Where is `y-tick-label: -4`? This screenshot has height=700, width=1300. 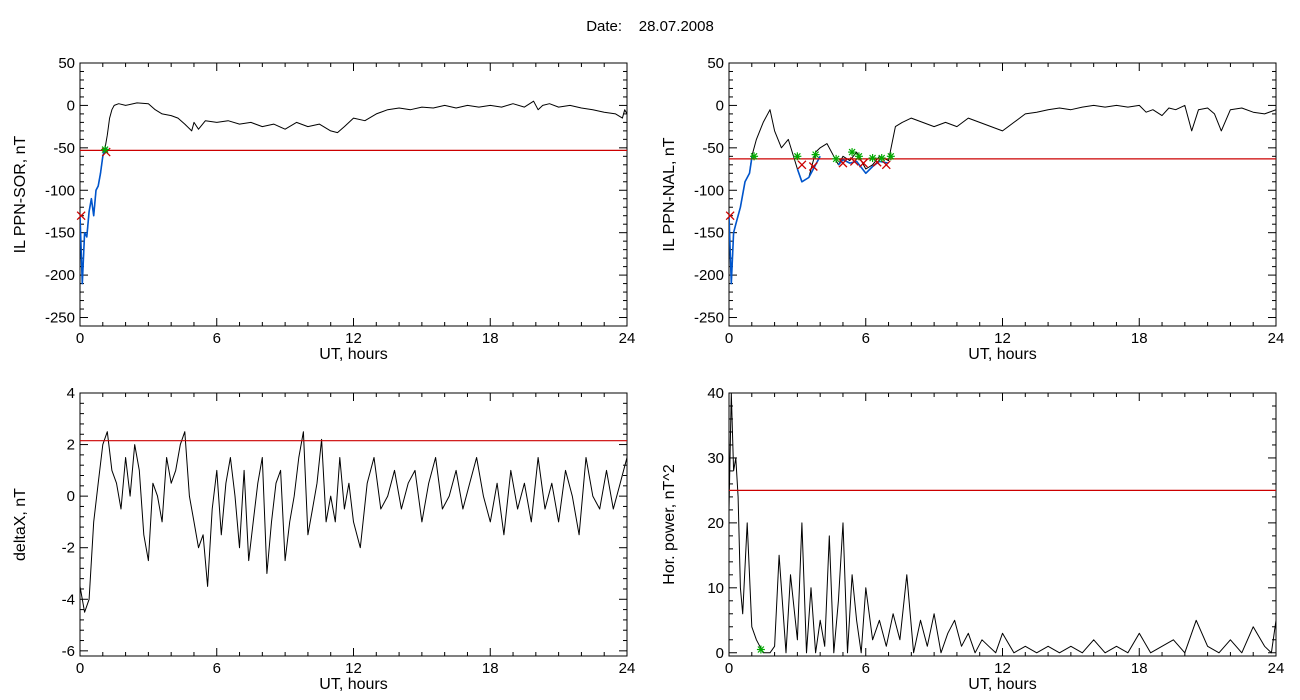
y-tick-label: -4 is located at coordinates (68, 599).